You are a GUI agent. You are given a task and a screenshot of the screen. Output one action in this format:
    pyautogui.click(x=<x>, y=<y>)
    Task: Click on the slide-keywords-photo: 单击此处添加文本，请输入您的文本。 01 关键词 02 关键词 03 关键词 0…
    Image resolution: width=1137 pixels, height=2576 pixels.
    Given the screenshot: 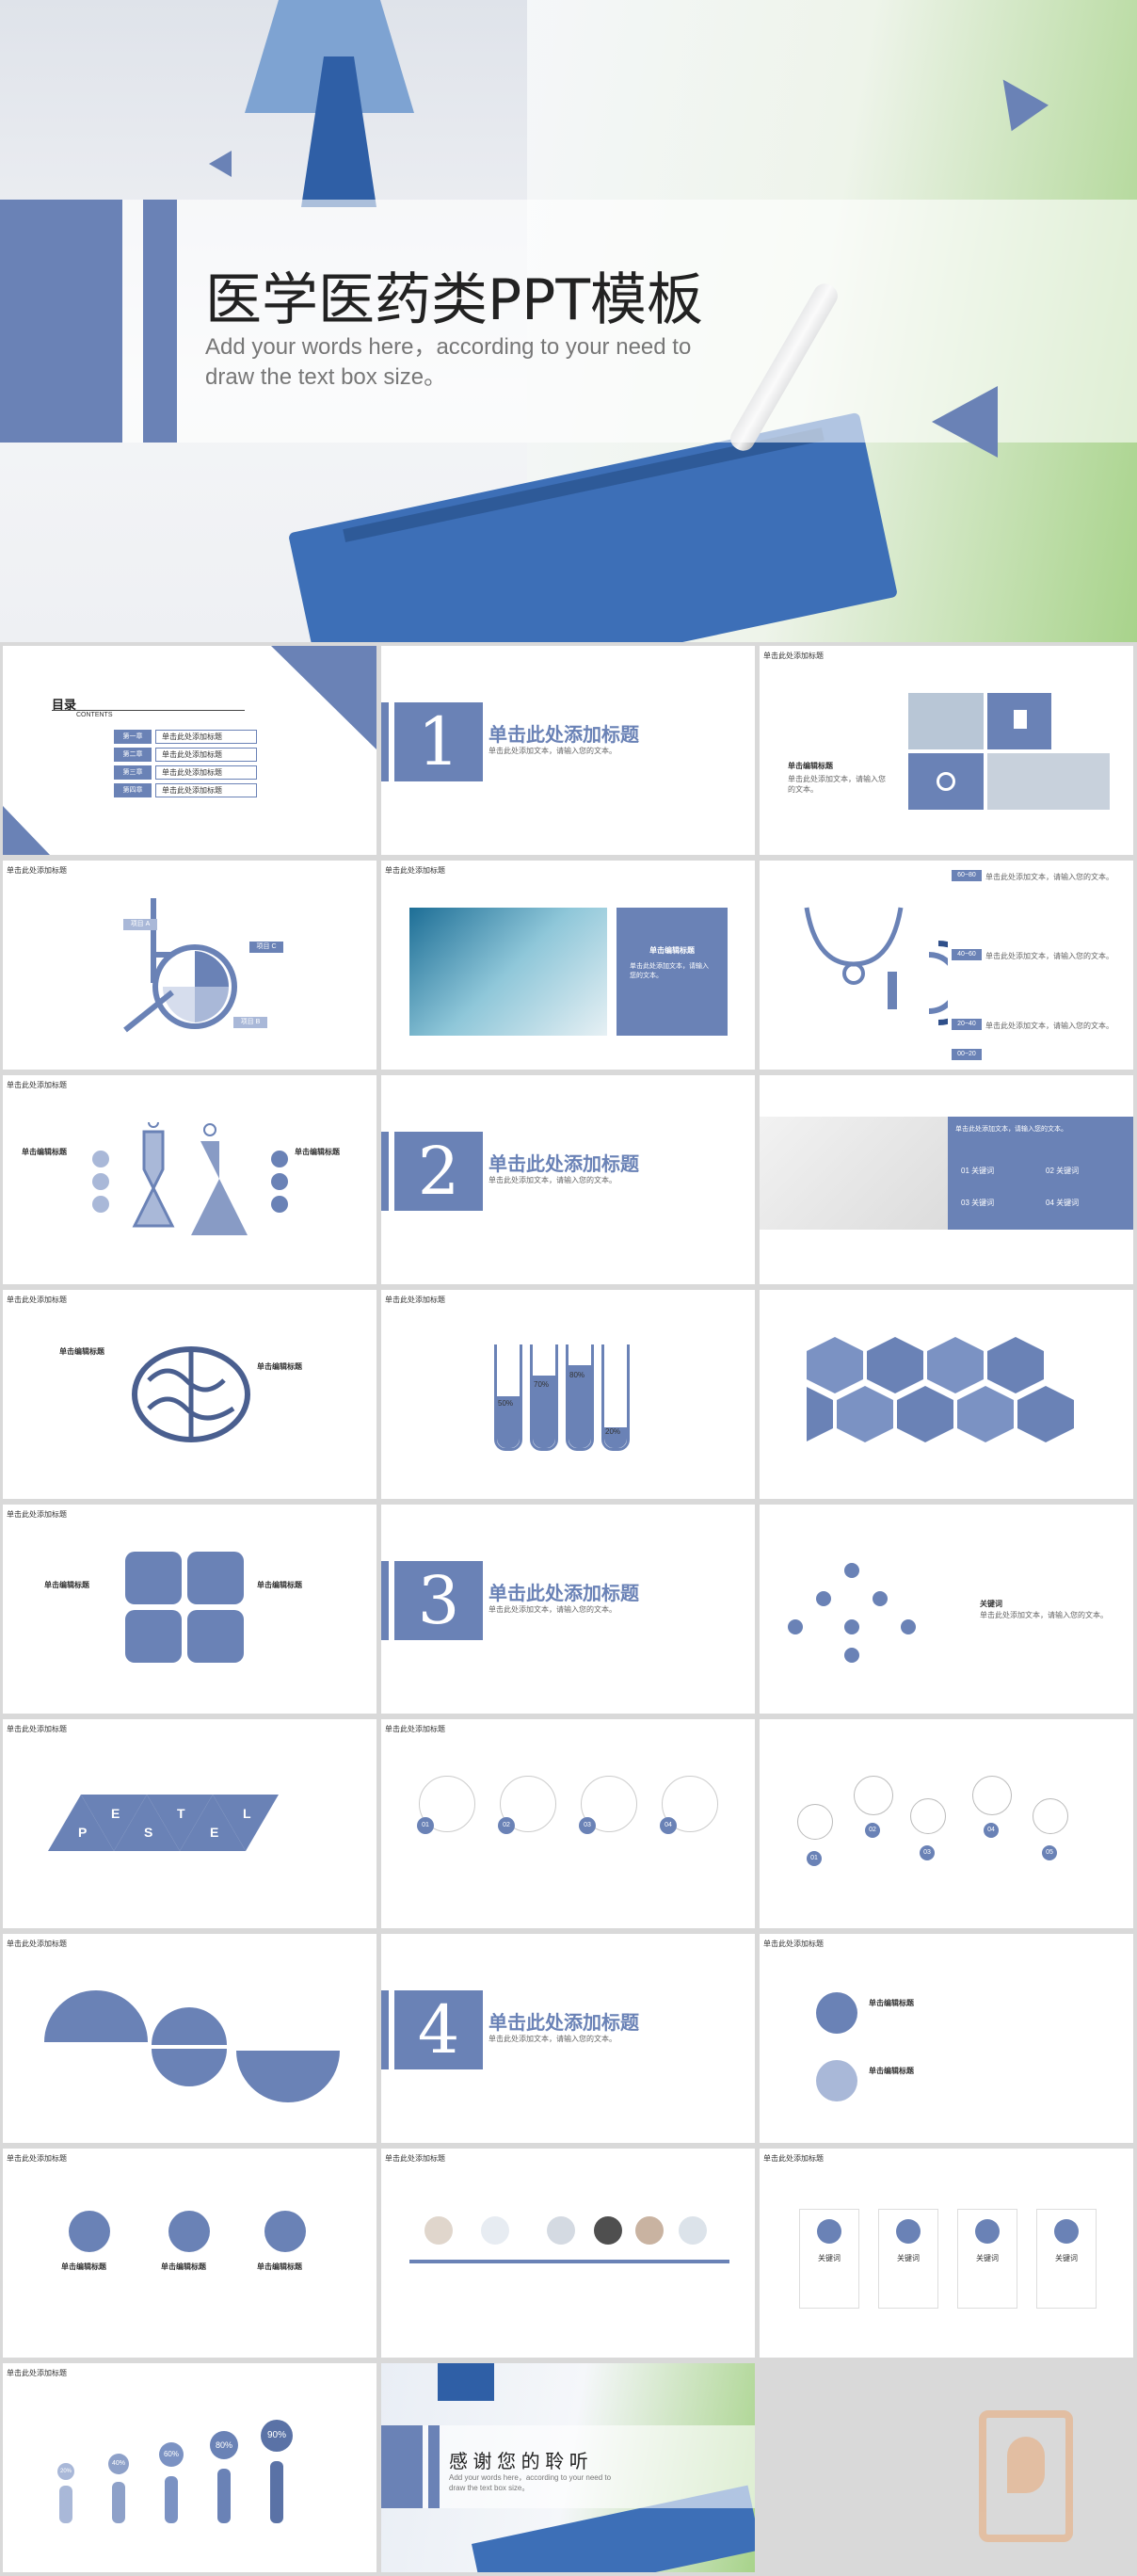 What is the action you would take?
    pyautogui.click(x=946, y=1179)
    